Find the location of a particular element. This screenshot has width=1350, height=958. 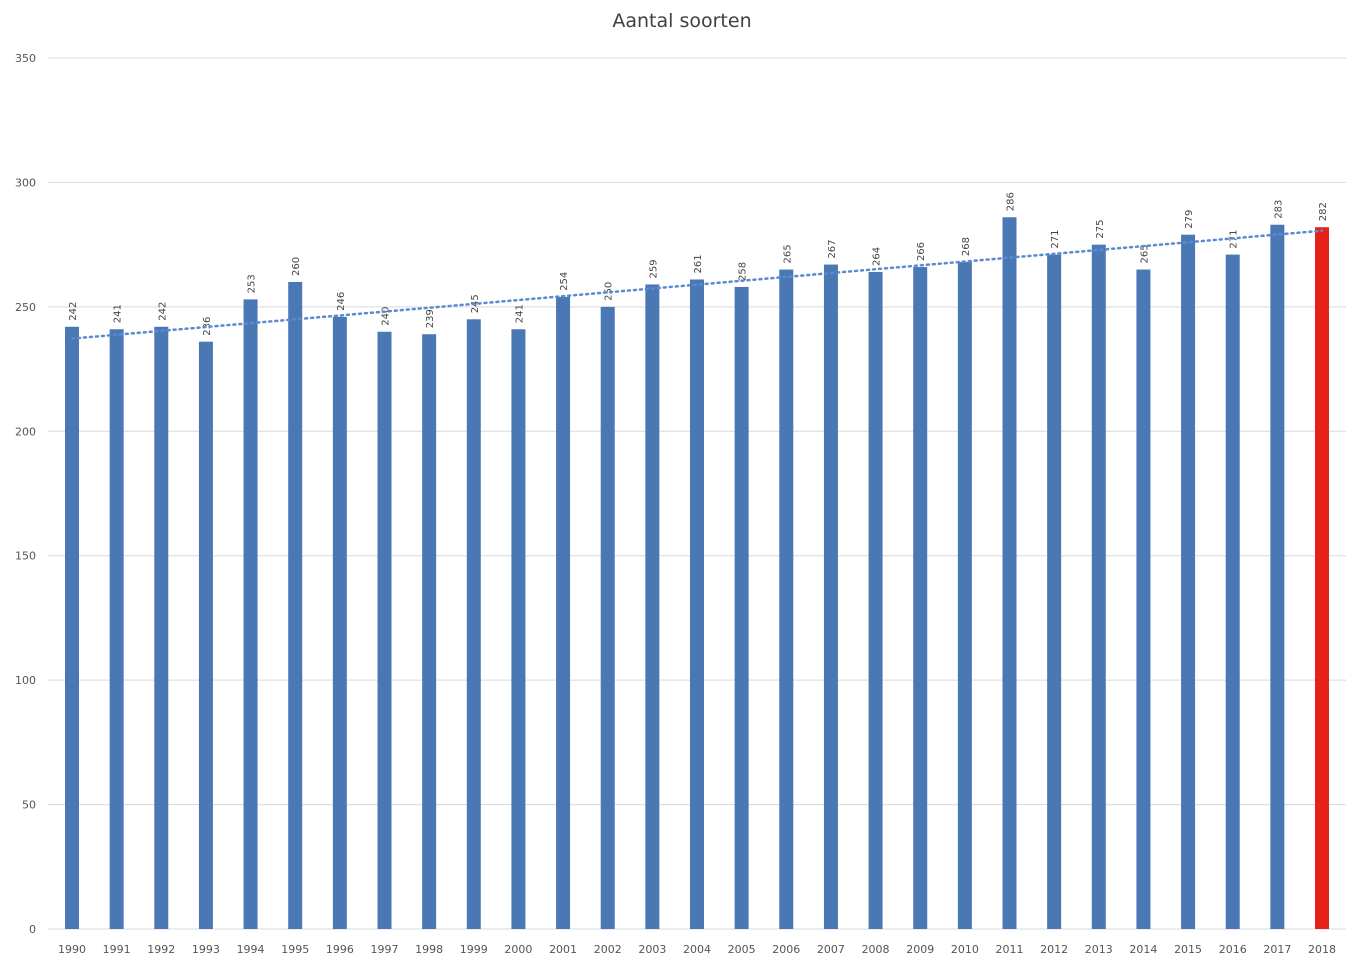

trendline is located at coordinates (697, 284).